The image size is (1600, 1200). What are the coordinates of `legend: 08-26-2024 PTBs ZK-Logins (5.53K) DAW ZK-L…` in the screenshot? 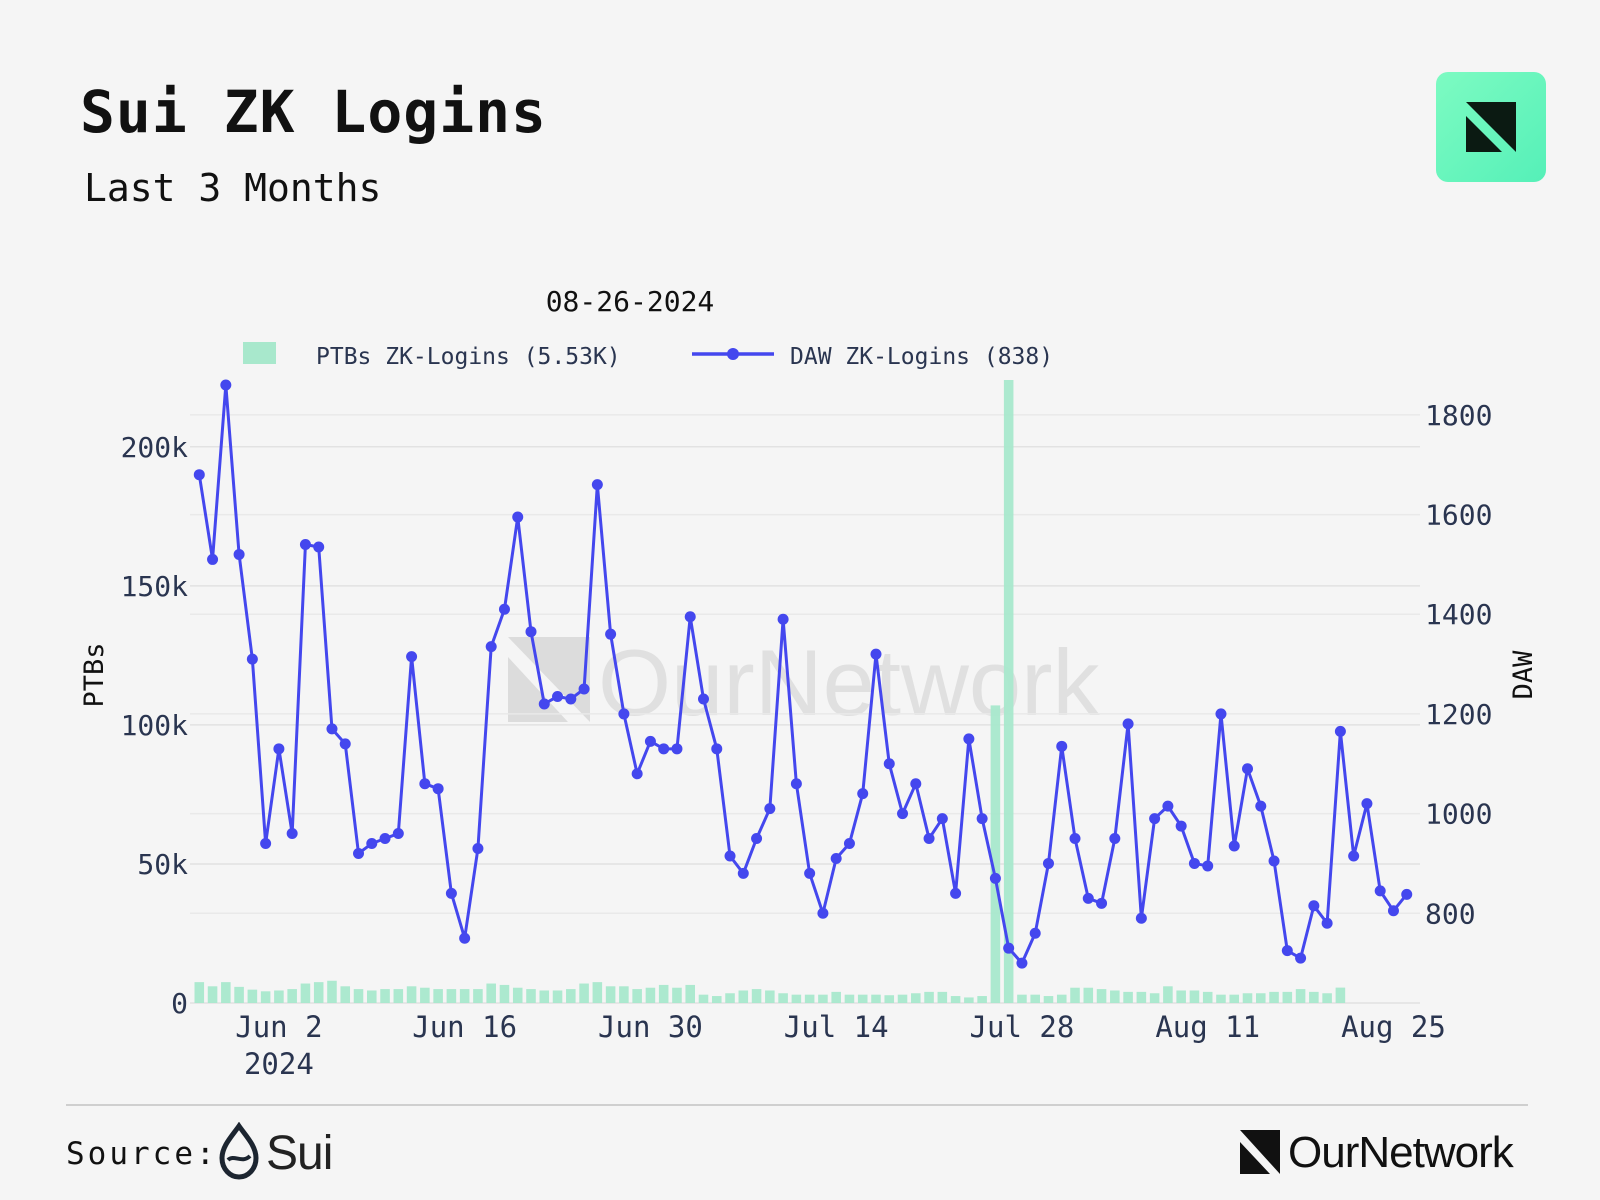 It's located at (648, 327).